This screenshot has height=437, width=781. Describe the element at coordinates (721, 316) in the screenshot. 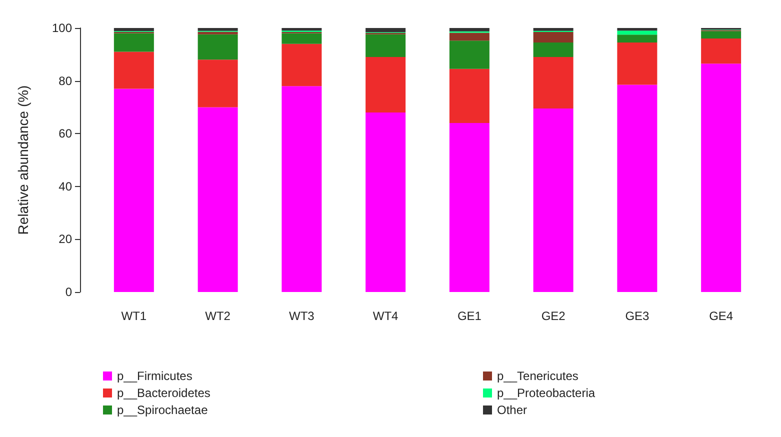

I see `x-tick-label: GE4` at that location.